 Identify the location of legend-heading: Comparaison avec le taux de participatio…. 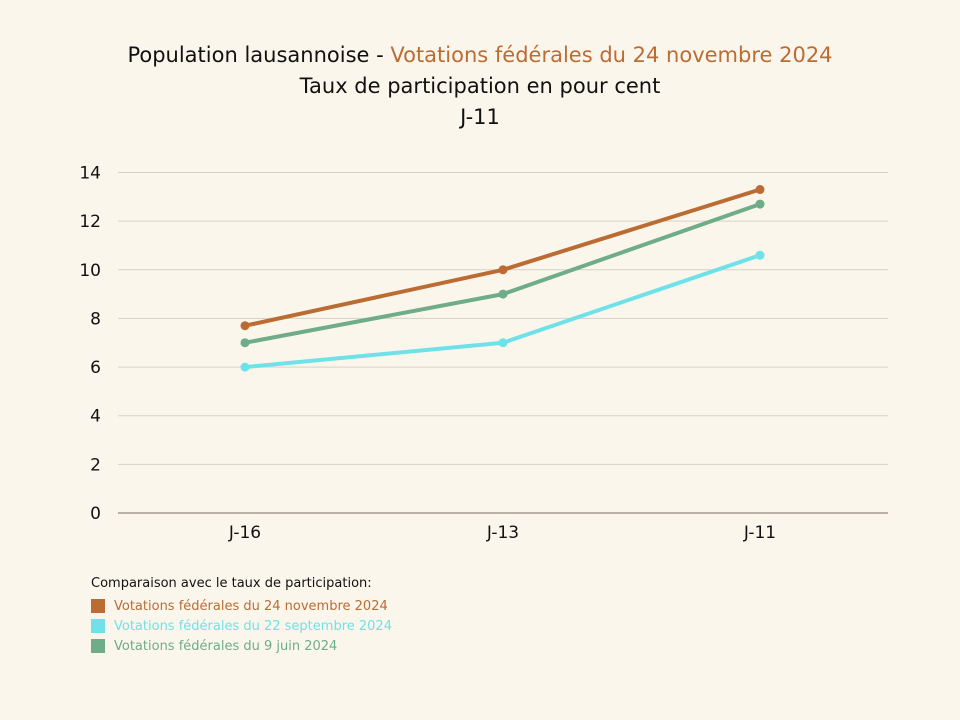
(231, 583).